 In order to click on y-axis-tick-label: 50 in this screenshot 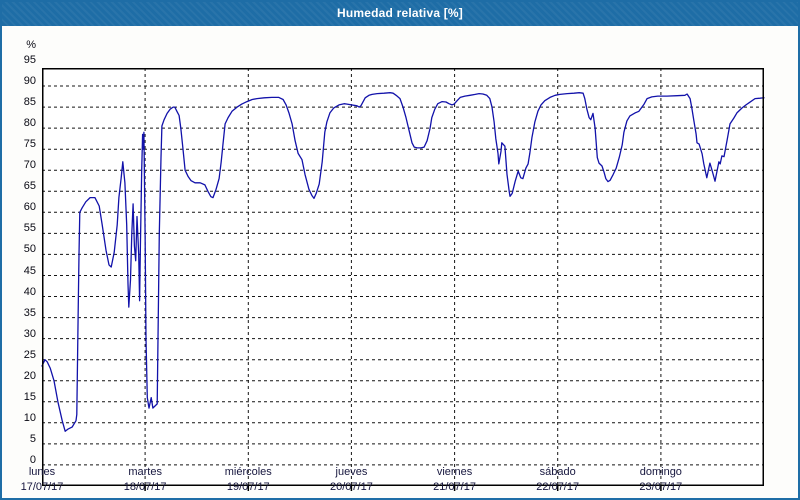, I will do `click(29, 249)`.